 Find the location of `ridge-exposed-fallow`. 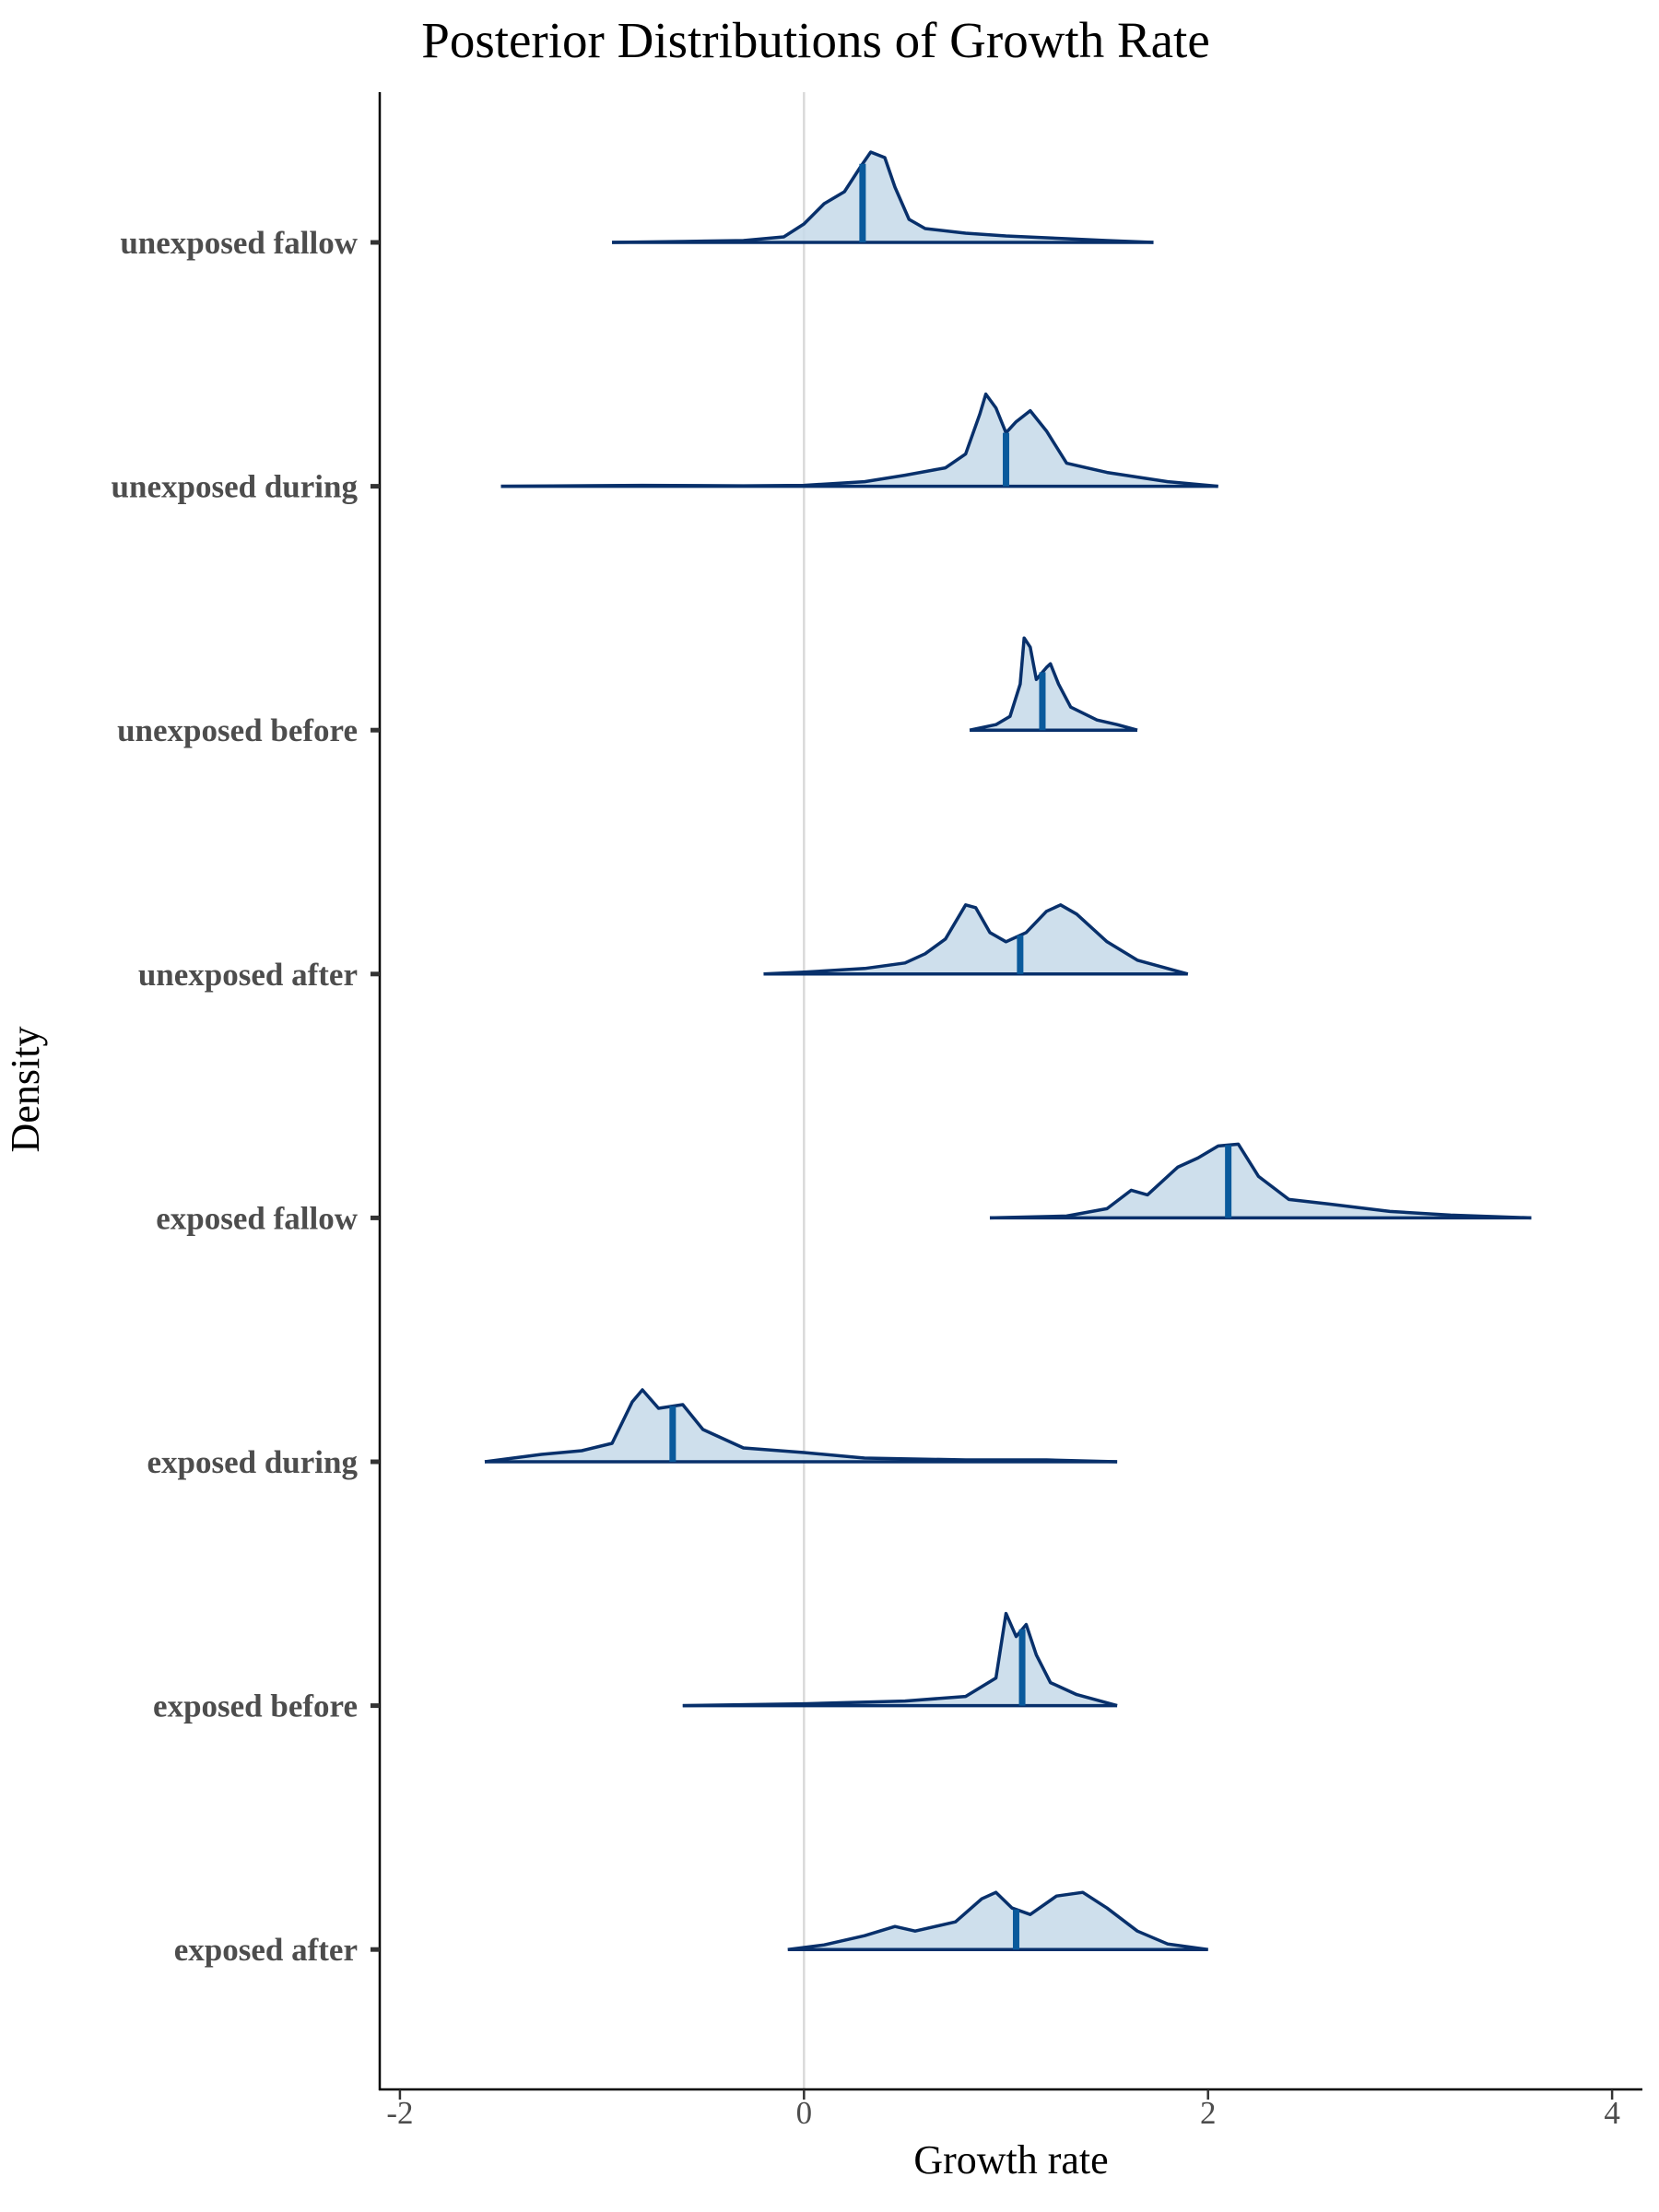

ridge-exposed-fallow is located at coordinates (1260, 1181).